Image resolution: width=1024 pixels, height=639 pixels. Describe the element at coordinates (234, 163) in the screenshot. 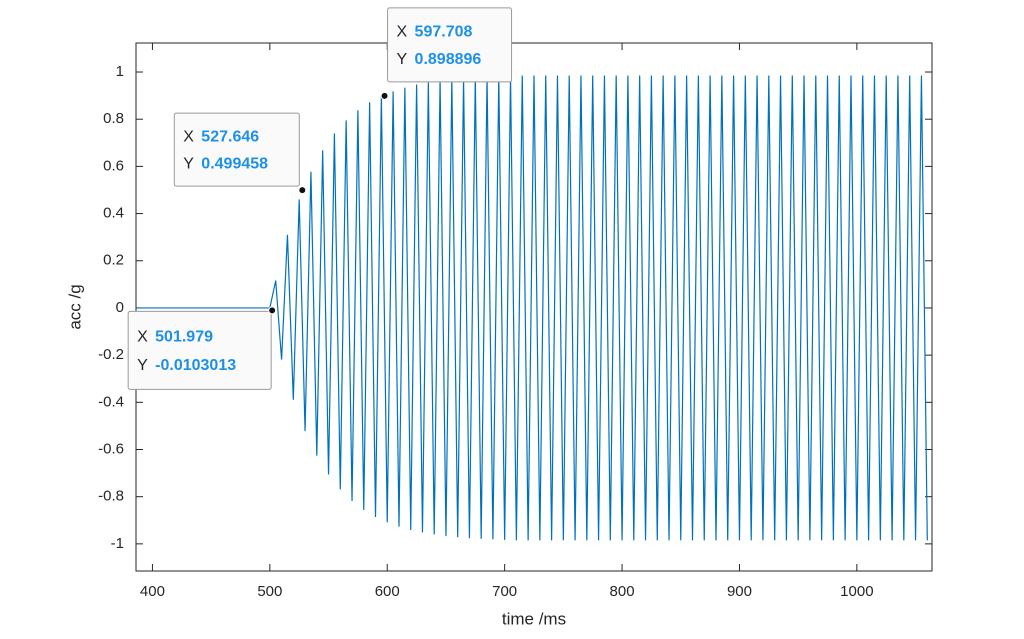

I see `datatip-y-value: 0.499458` at that location.